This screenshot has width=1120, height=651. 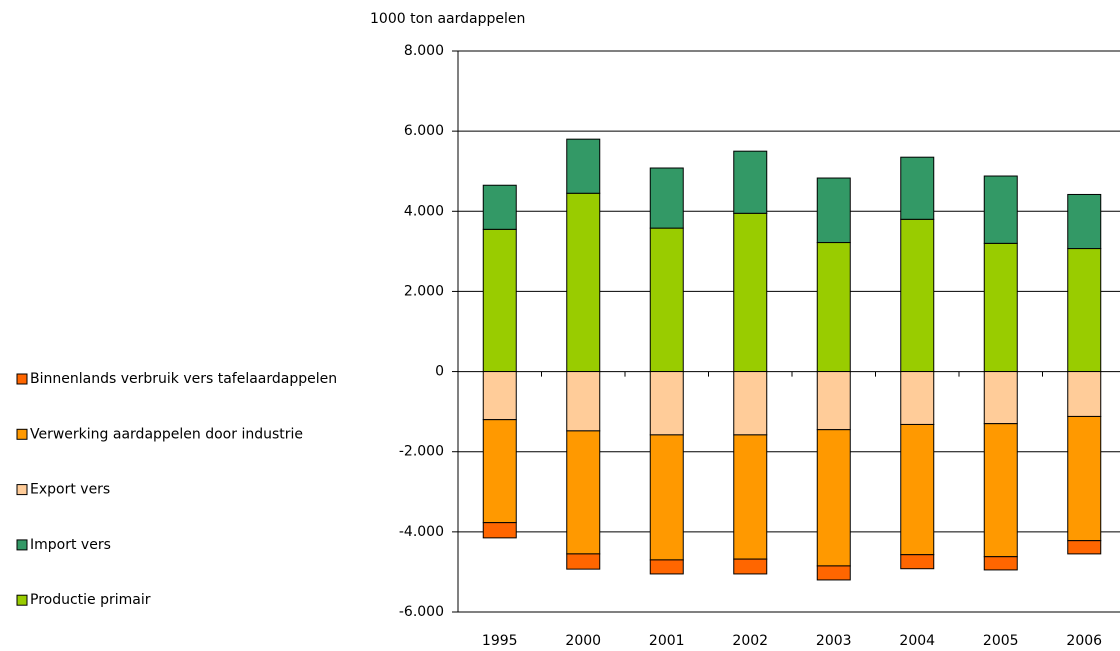 What do you see at coordinates (90, 600) in the screenshot?
I see `legend-label: Productie primair` at bounding box center [90, 600].